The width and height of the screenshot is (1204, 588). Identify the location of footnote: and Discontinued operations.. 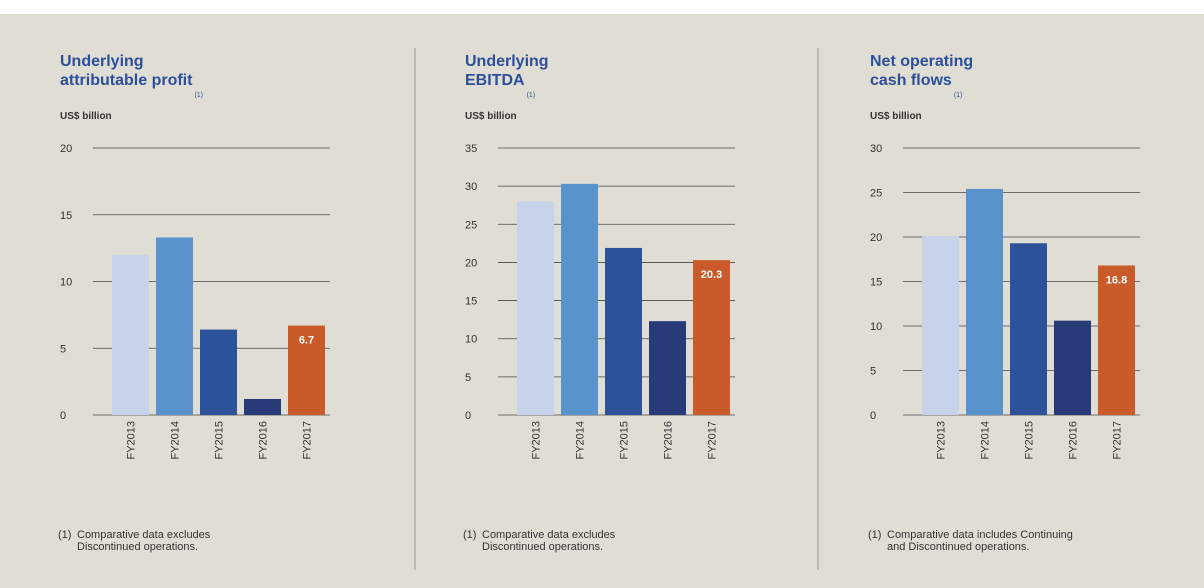
(958, 547).